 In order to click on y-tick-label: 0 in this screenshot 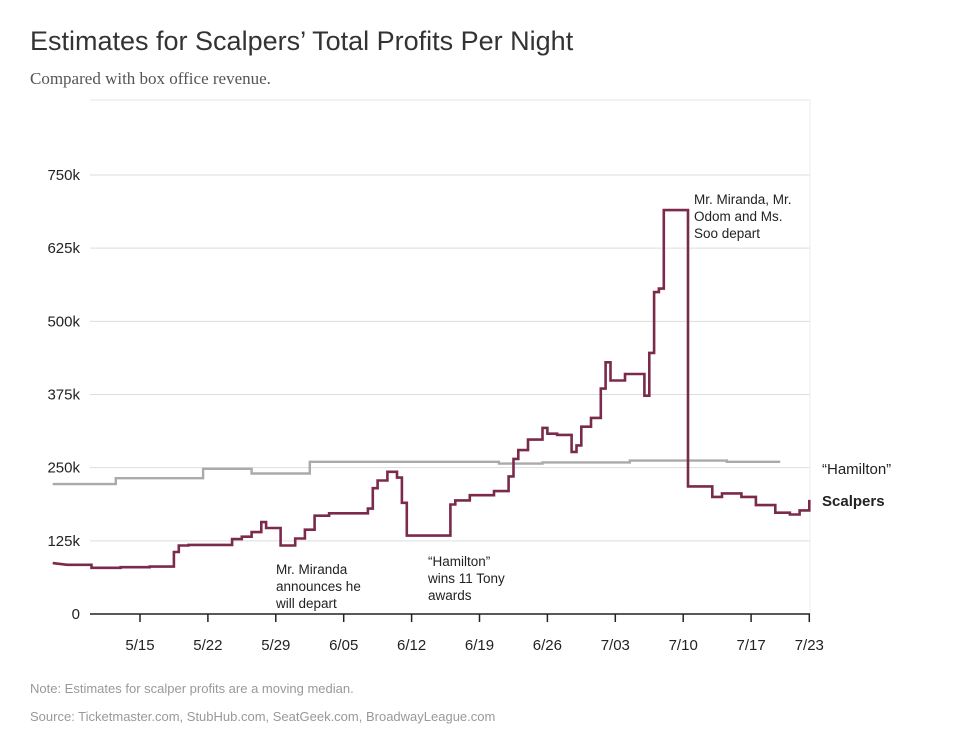, I will do `click(76, 614)`.